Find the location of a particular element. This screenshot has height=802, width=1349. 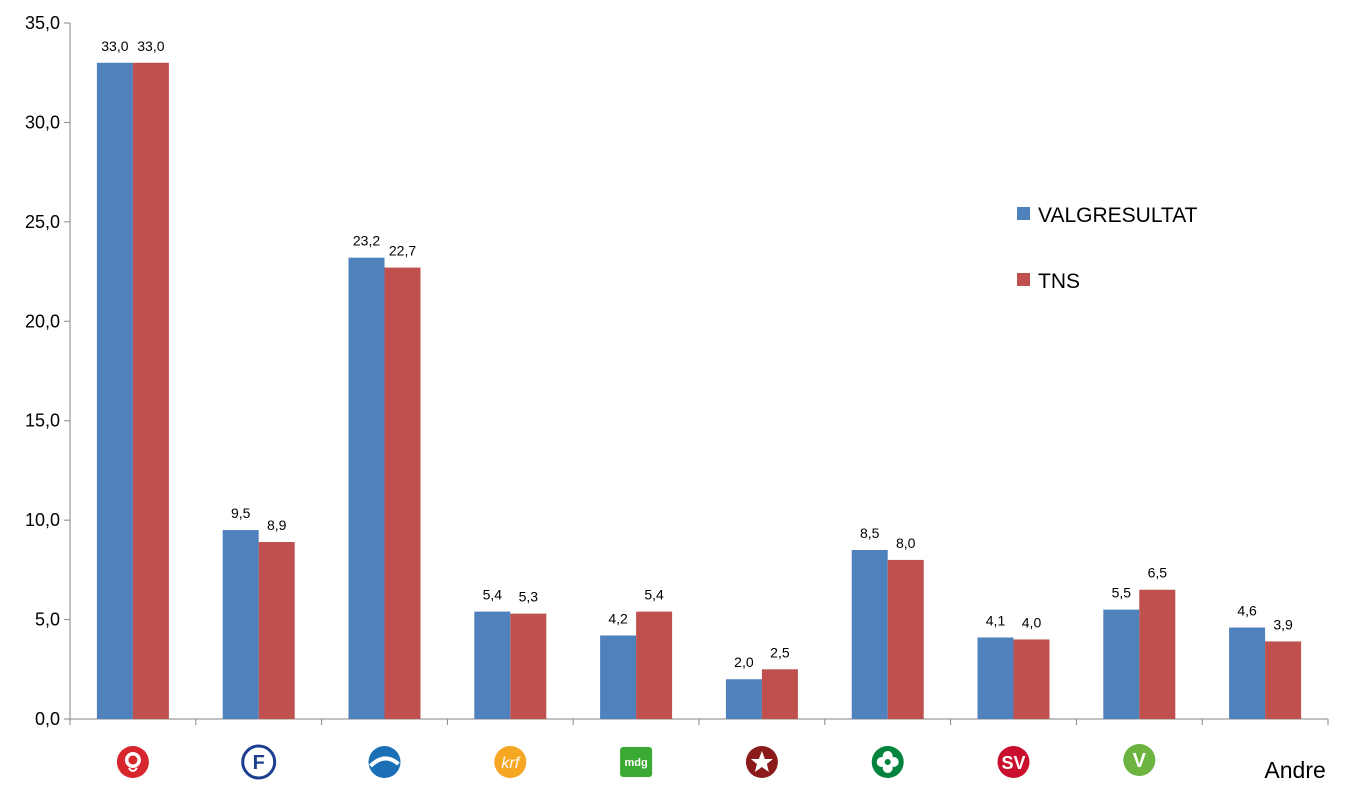

hoyre-logo is located at coordinates (384, 762).